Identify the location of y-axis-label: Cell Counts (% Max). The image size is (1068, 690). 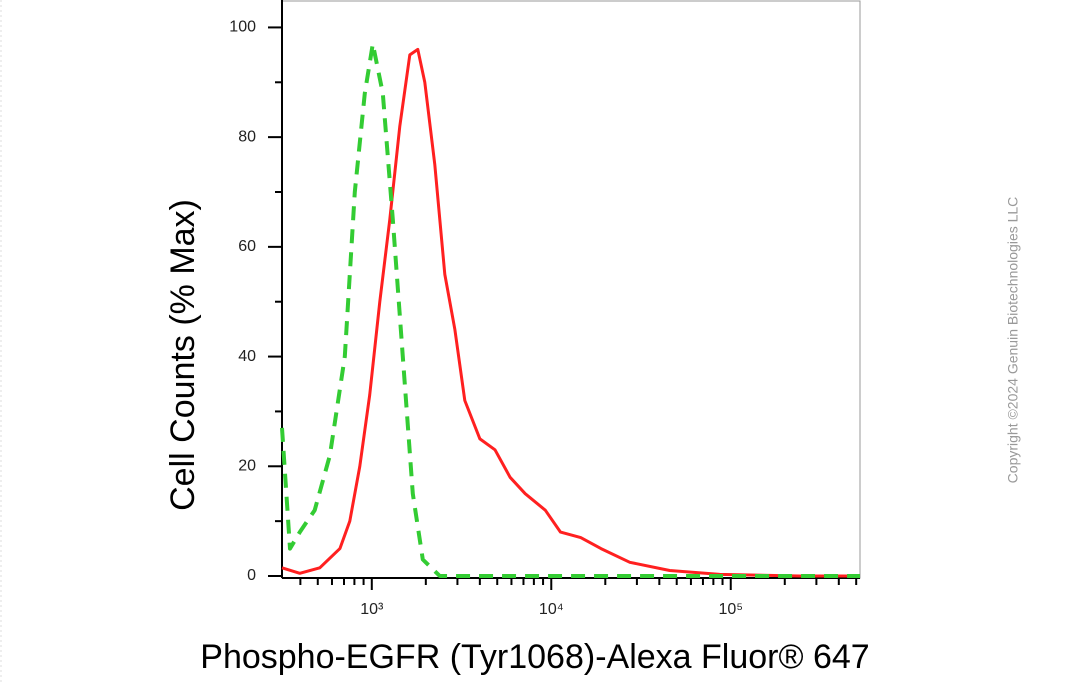
(183, 355).